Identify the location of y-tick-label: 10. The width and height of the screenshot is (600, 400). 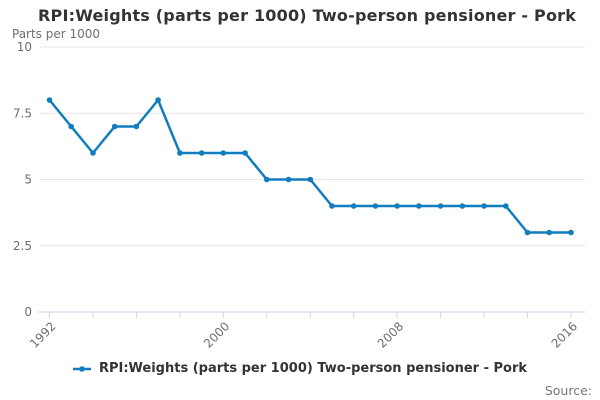
(24, 47).